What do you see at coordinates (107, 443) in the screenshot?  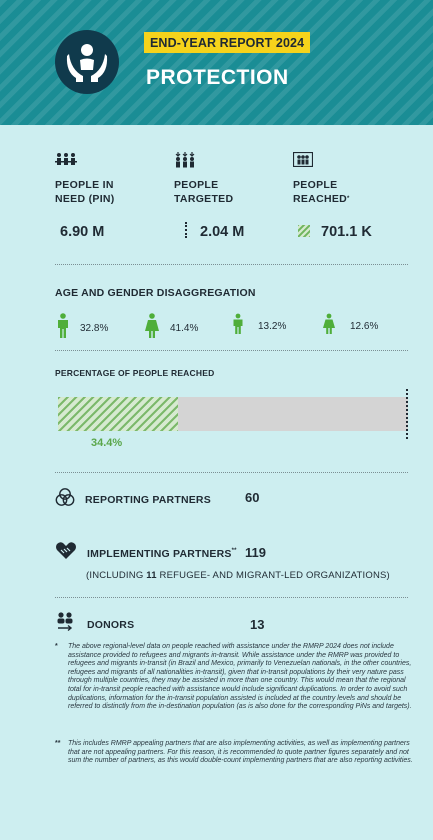 I see `progress-percent-label: 34.4%` at bounding box center [107, 443].